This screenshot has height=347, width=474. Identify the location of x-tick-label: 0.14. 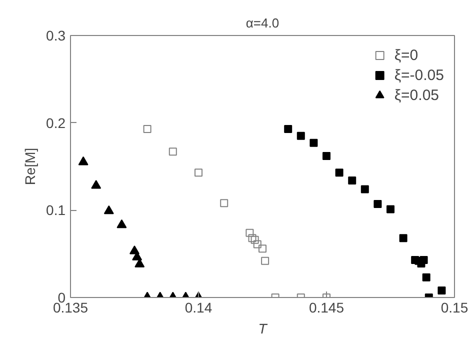
(198, 308).